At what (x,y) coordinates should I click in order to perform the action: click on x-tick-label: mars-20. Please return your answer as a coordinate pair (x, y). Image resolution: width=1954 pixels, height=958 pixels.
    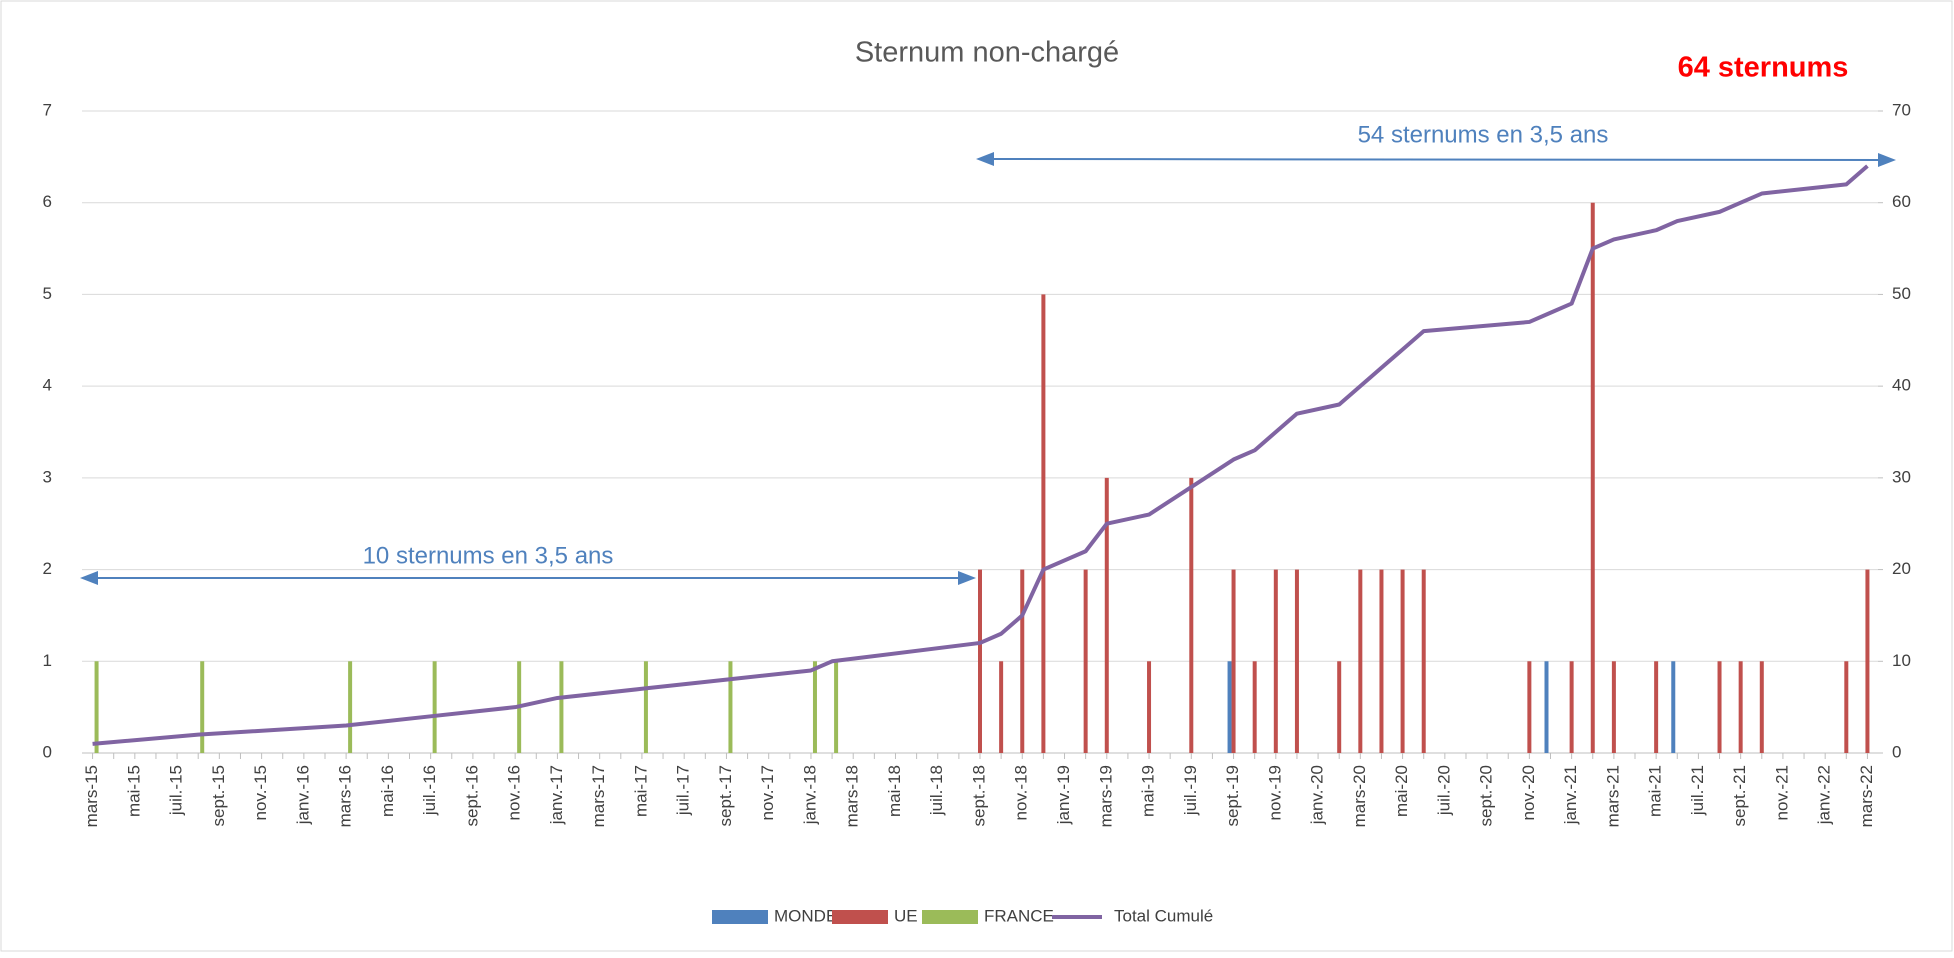
    Looking at the image, I should click on (1359, 796).